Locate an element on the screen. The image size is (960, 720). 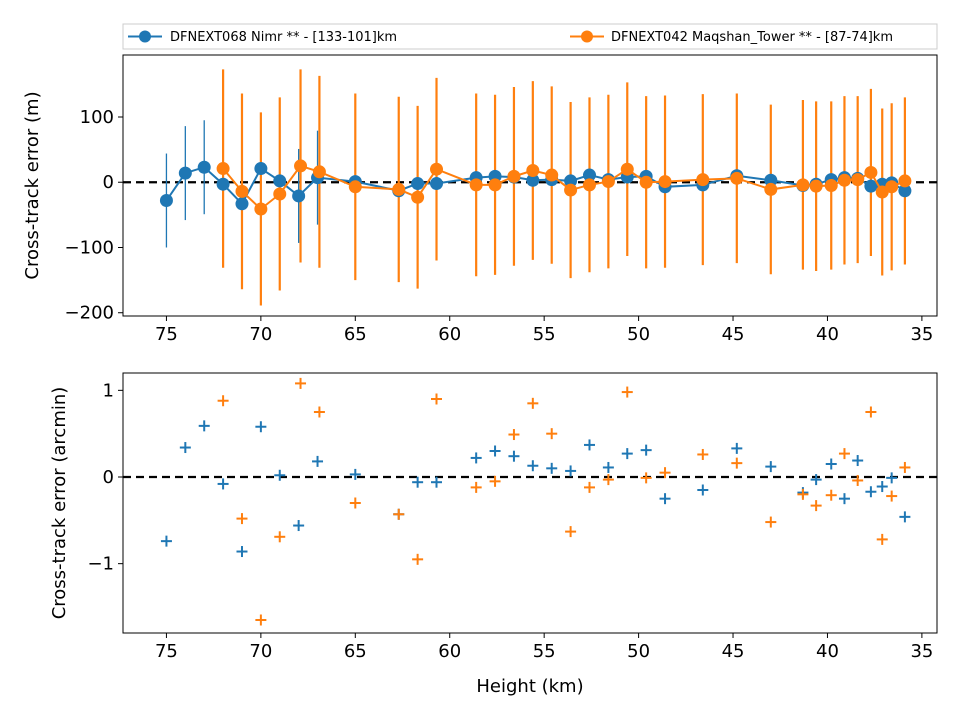
top-x-tick-label: 65 is located at coordinates (355, 334).